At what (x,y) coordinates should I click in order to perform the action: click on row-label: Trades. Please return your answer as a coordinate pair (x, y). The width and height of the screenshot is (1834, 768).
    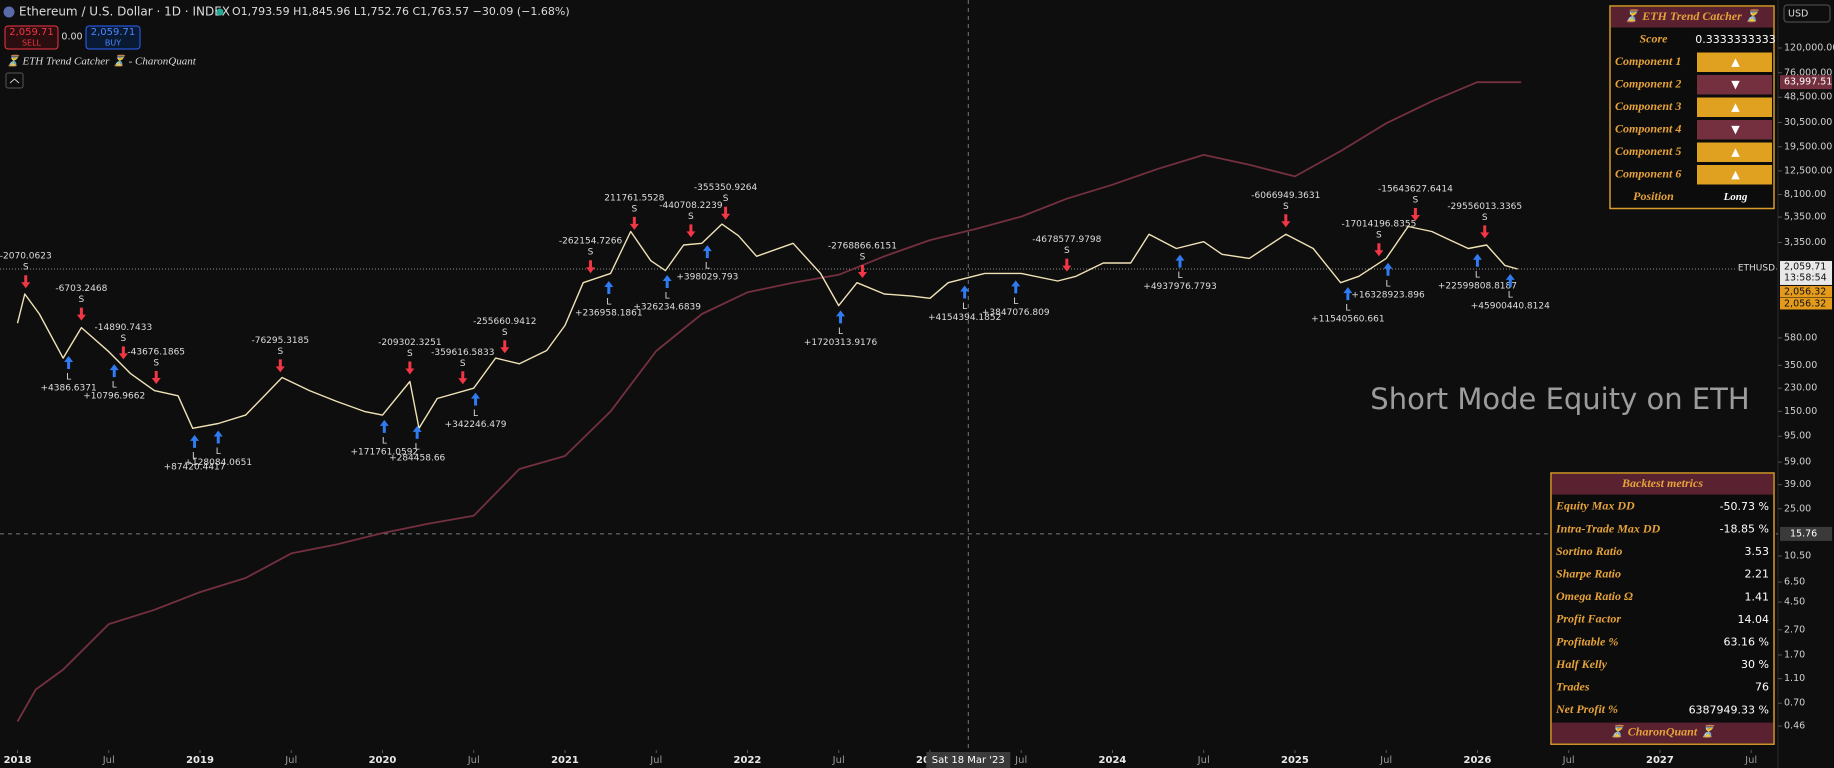
    Looking at the image, I should click on (1573, 686).